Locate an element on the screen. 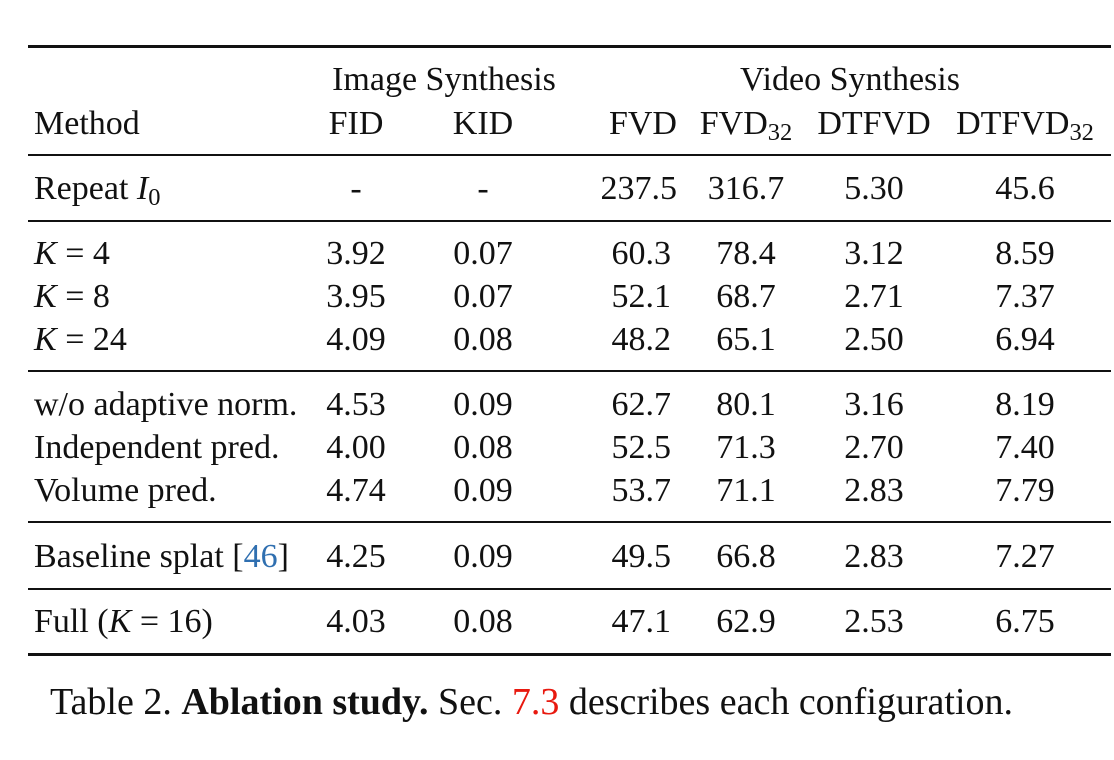  kid-header: KID is located at coordinates (483, 123).